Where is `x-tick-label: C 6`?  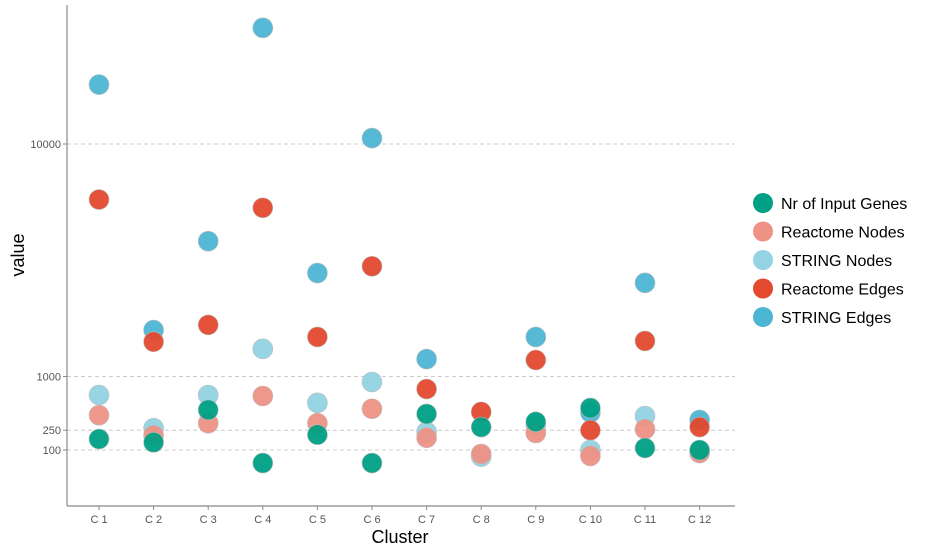 x-tick-label: C 6 is located at coordinates (371, 520).